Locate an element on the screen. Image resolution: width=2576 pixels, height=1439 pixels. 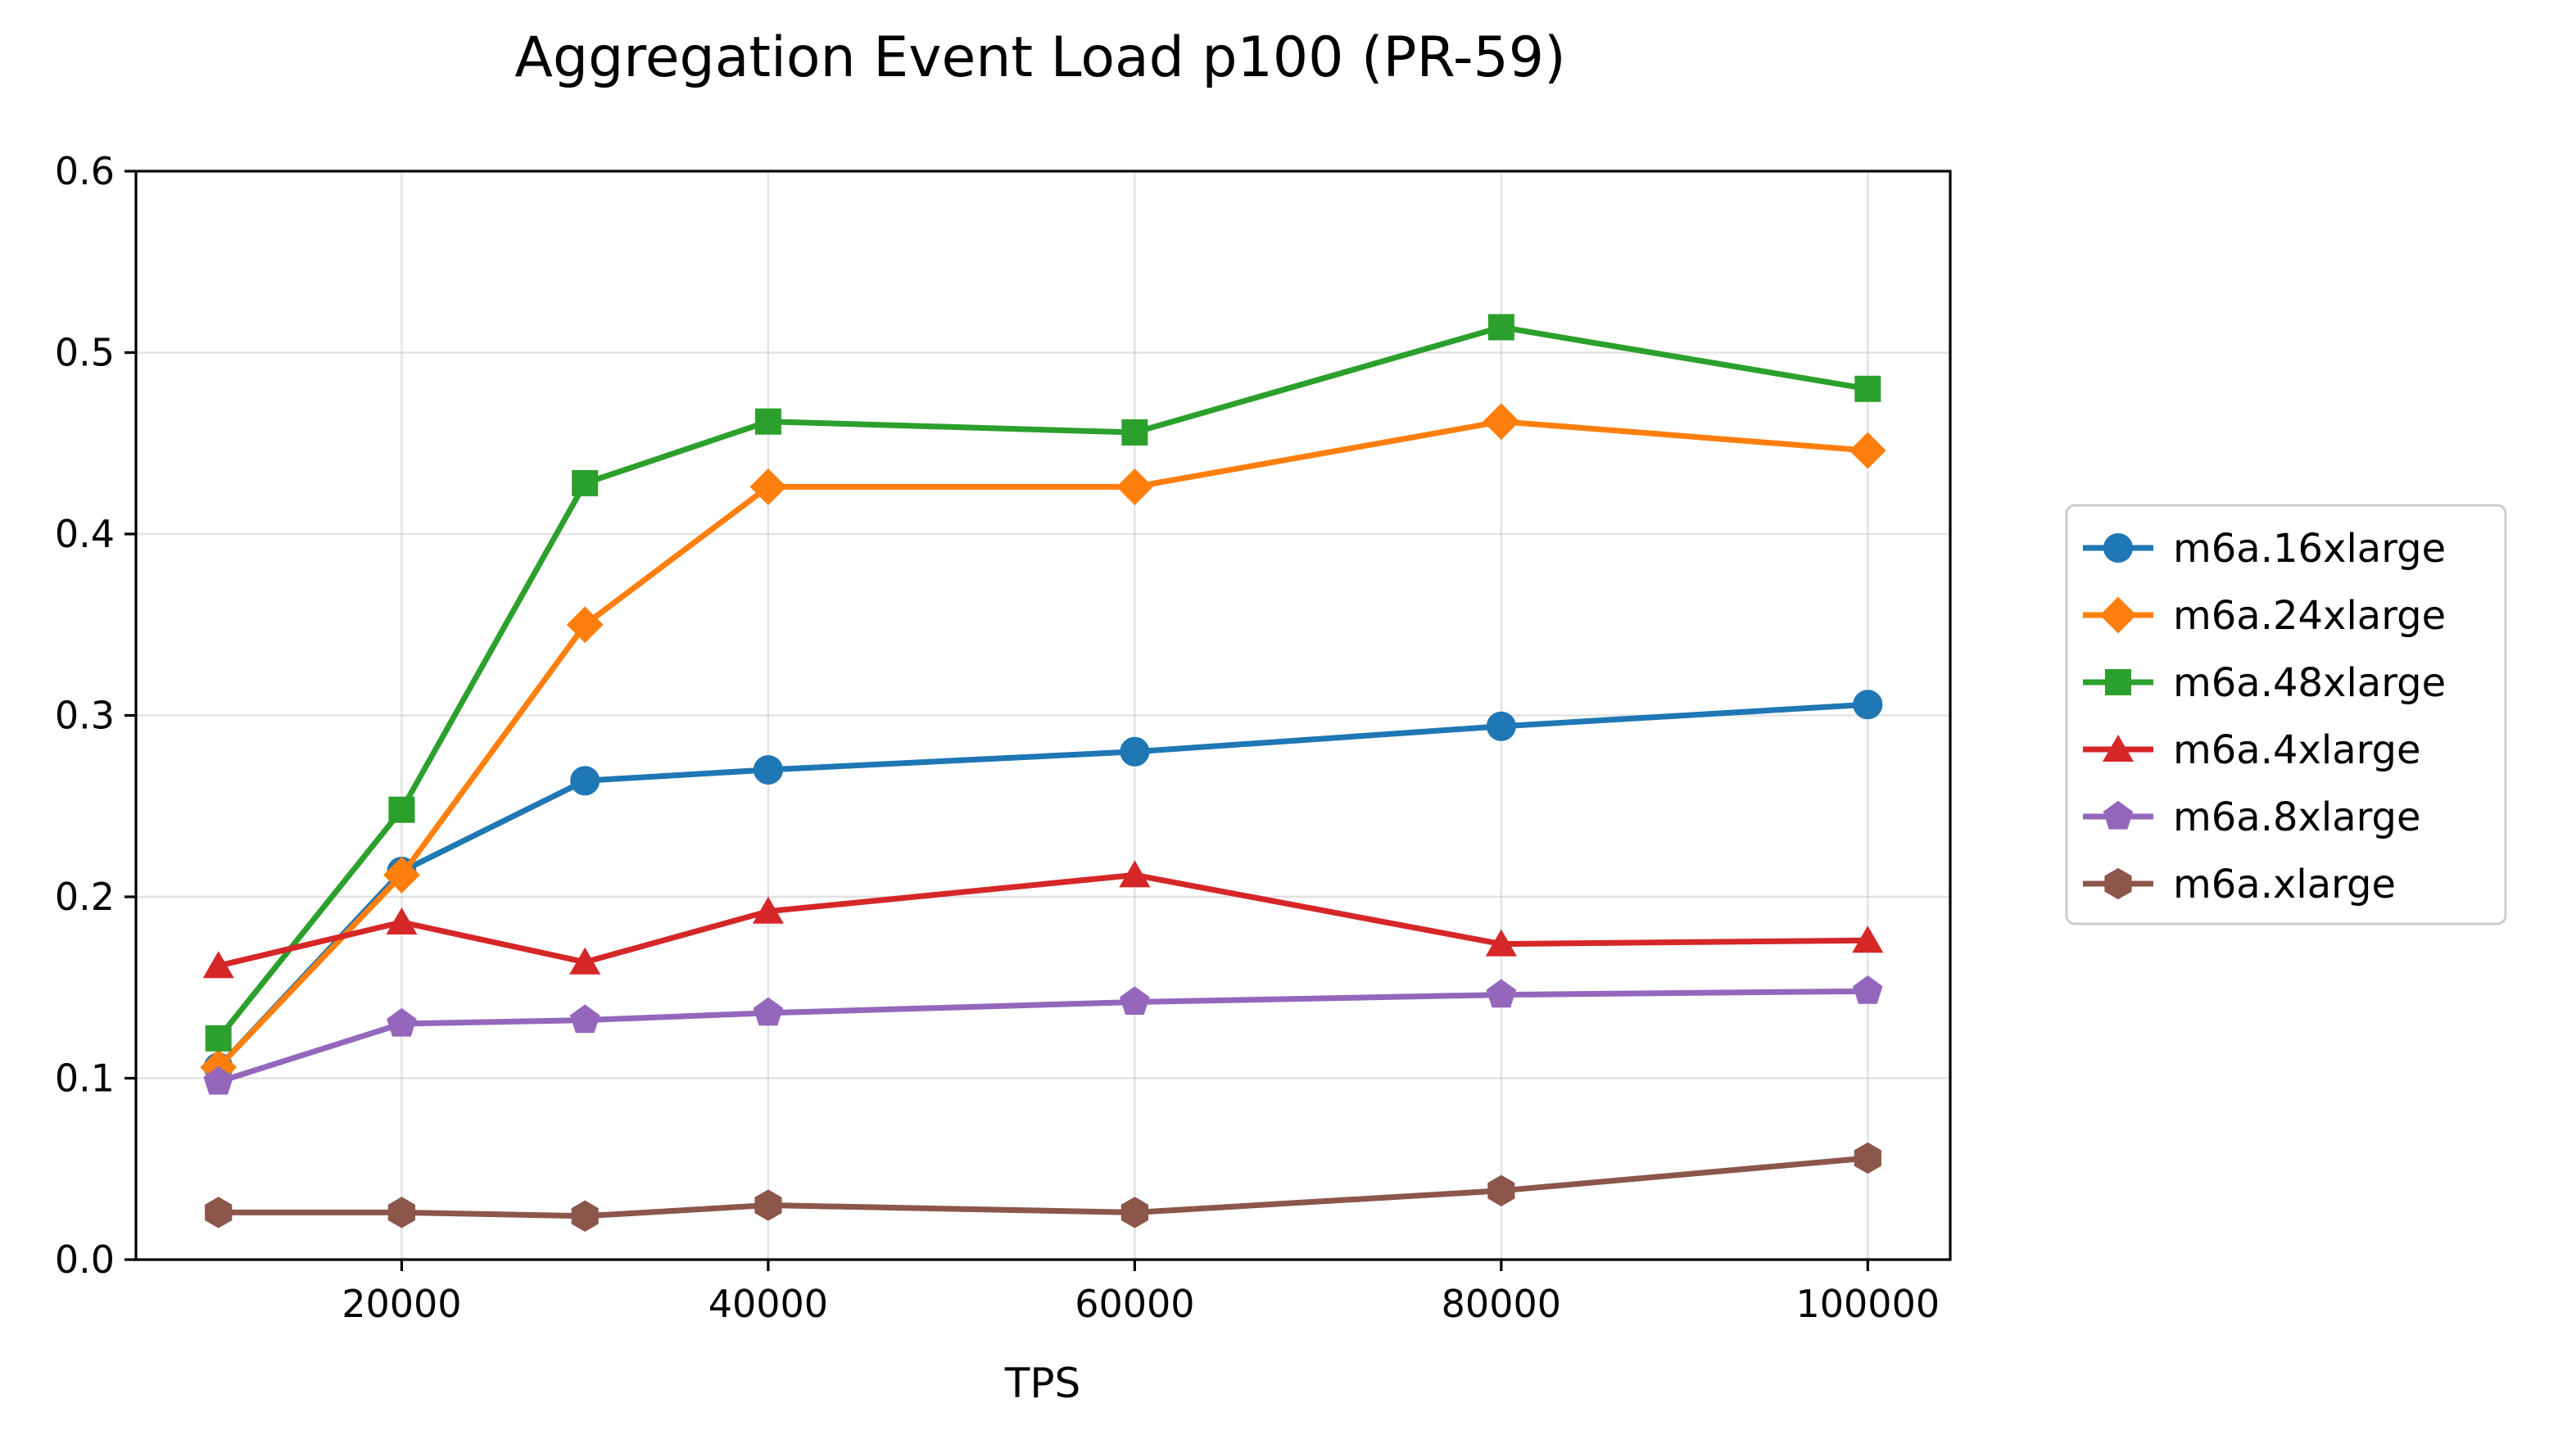
legend-label: m6a.8xlarge is located at coordinates (2297, 817).